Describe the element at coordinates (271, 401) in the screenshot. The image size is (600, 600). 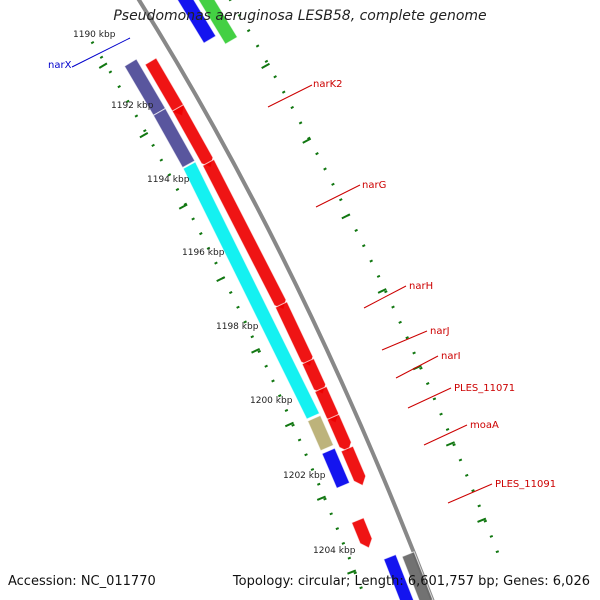
I see `kbp-label-1200: 1200 kbp` at that location.